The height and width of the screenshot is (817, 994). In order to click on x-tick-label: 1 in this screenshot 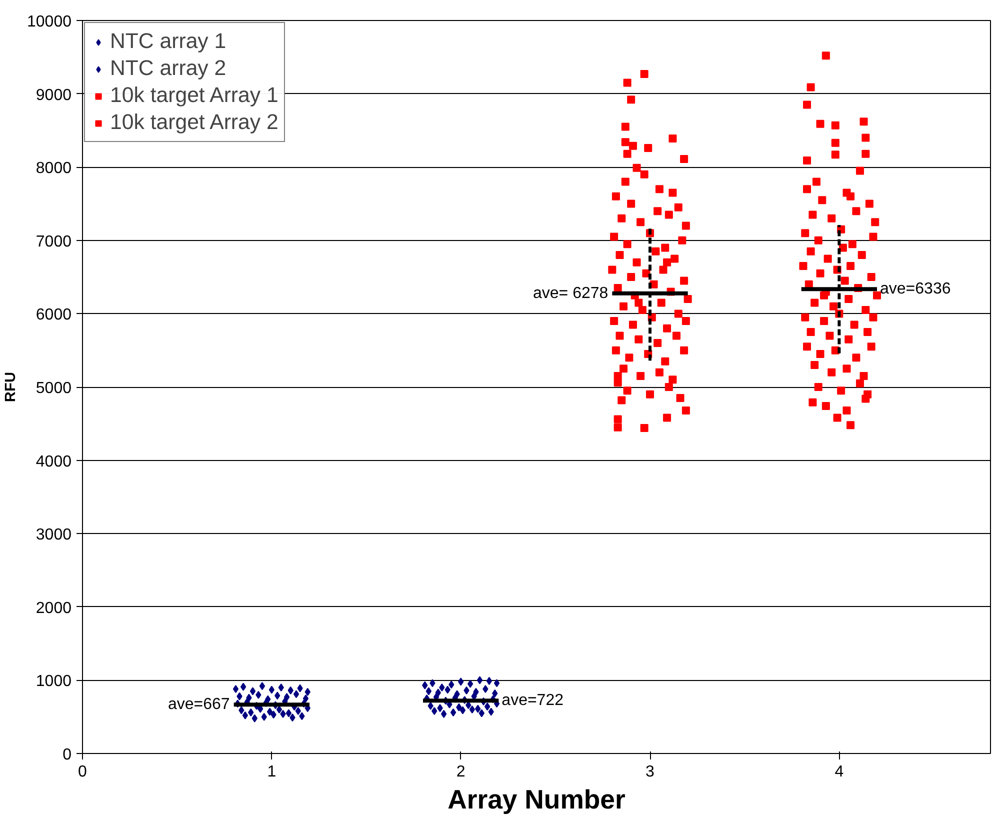, I will do `click(271, 772)`.